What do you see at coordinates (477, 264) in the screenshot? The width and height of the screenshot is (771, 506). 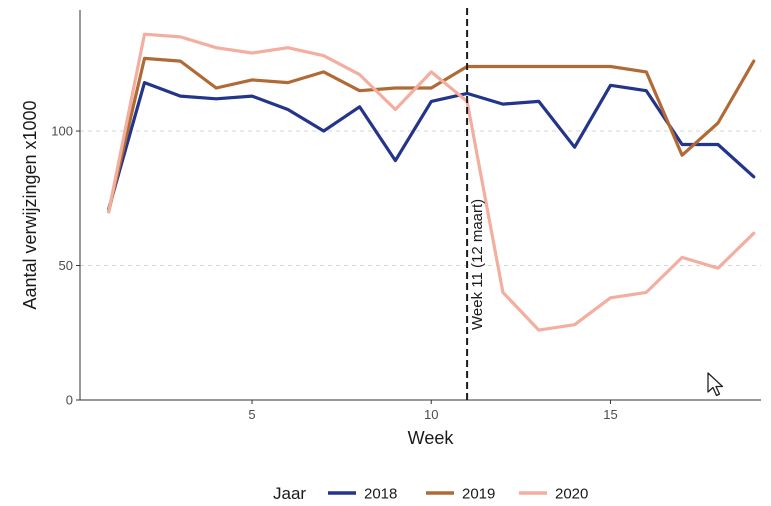 I see `reference-vline-label: Week 11 (12 maart)` at bounding box center [477, 264].